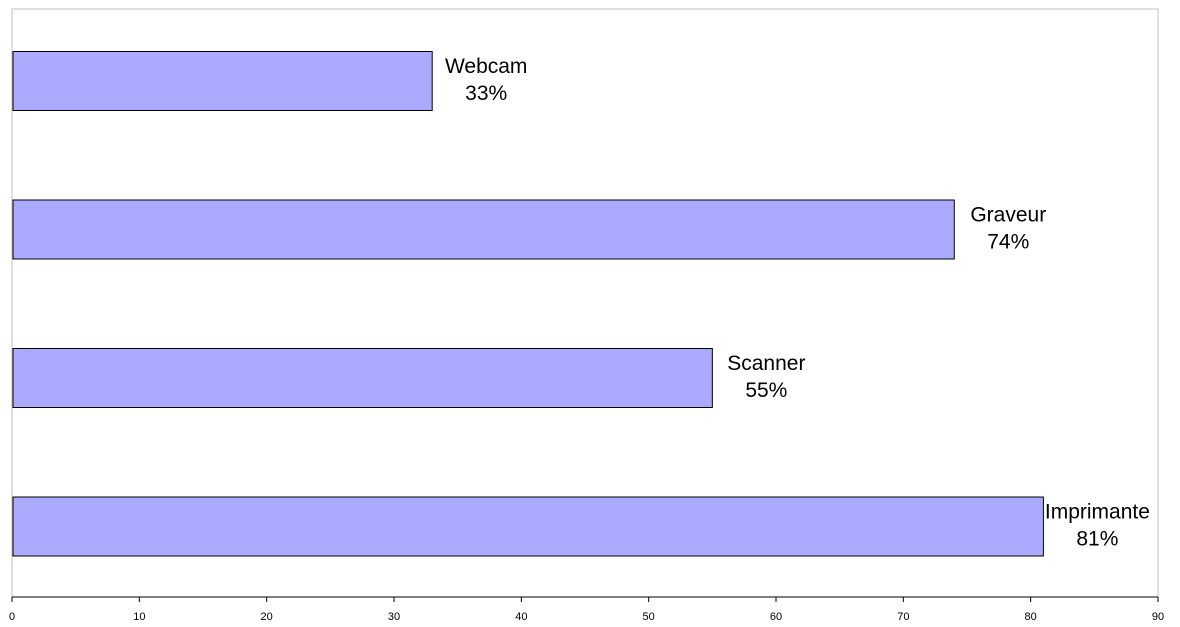  I want to click on x-tick-label-10: 10, so click(139, 617).